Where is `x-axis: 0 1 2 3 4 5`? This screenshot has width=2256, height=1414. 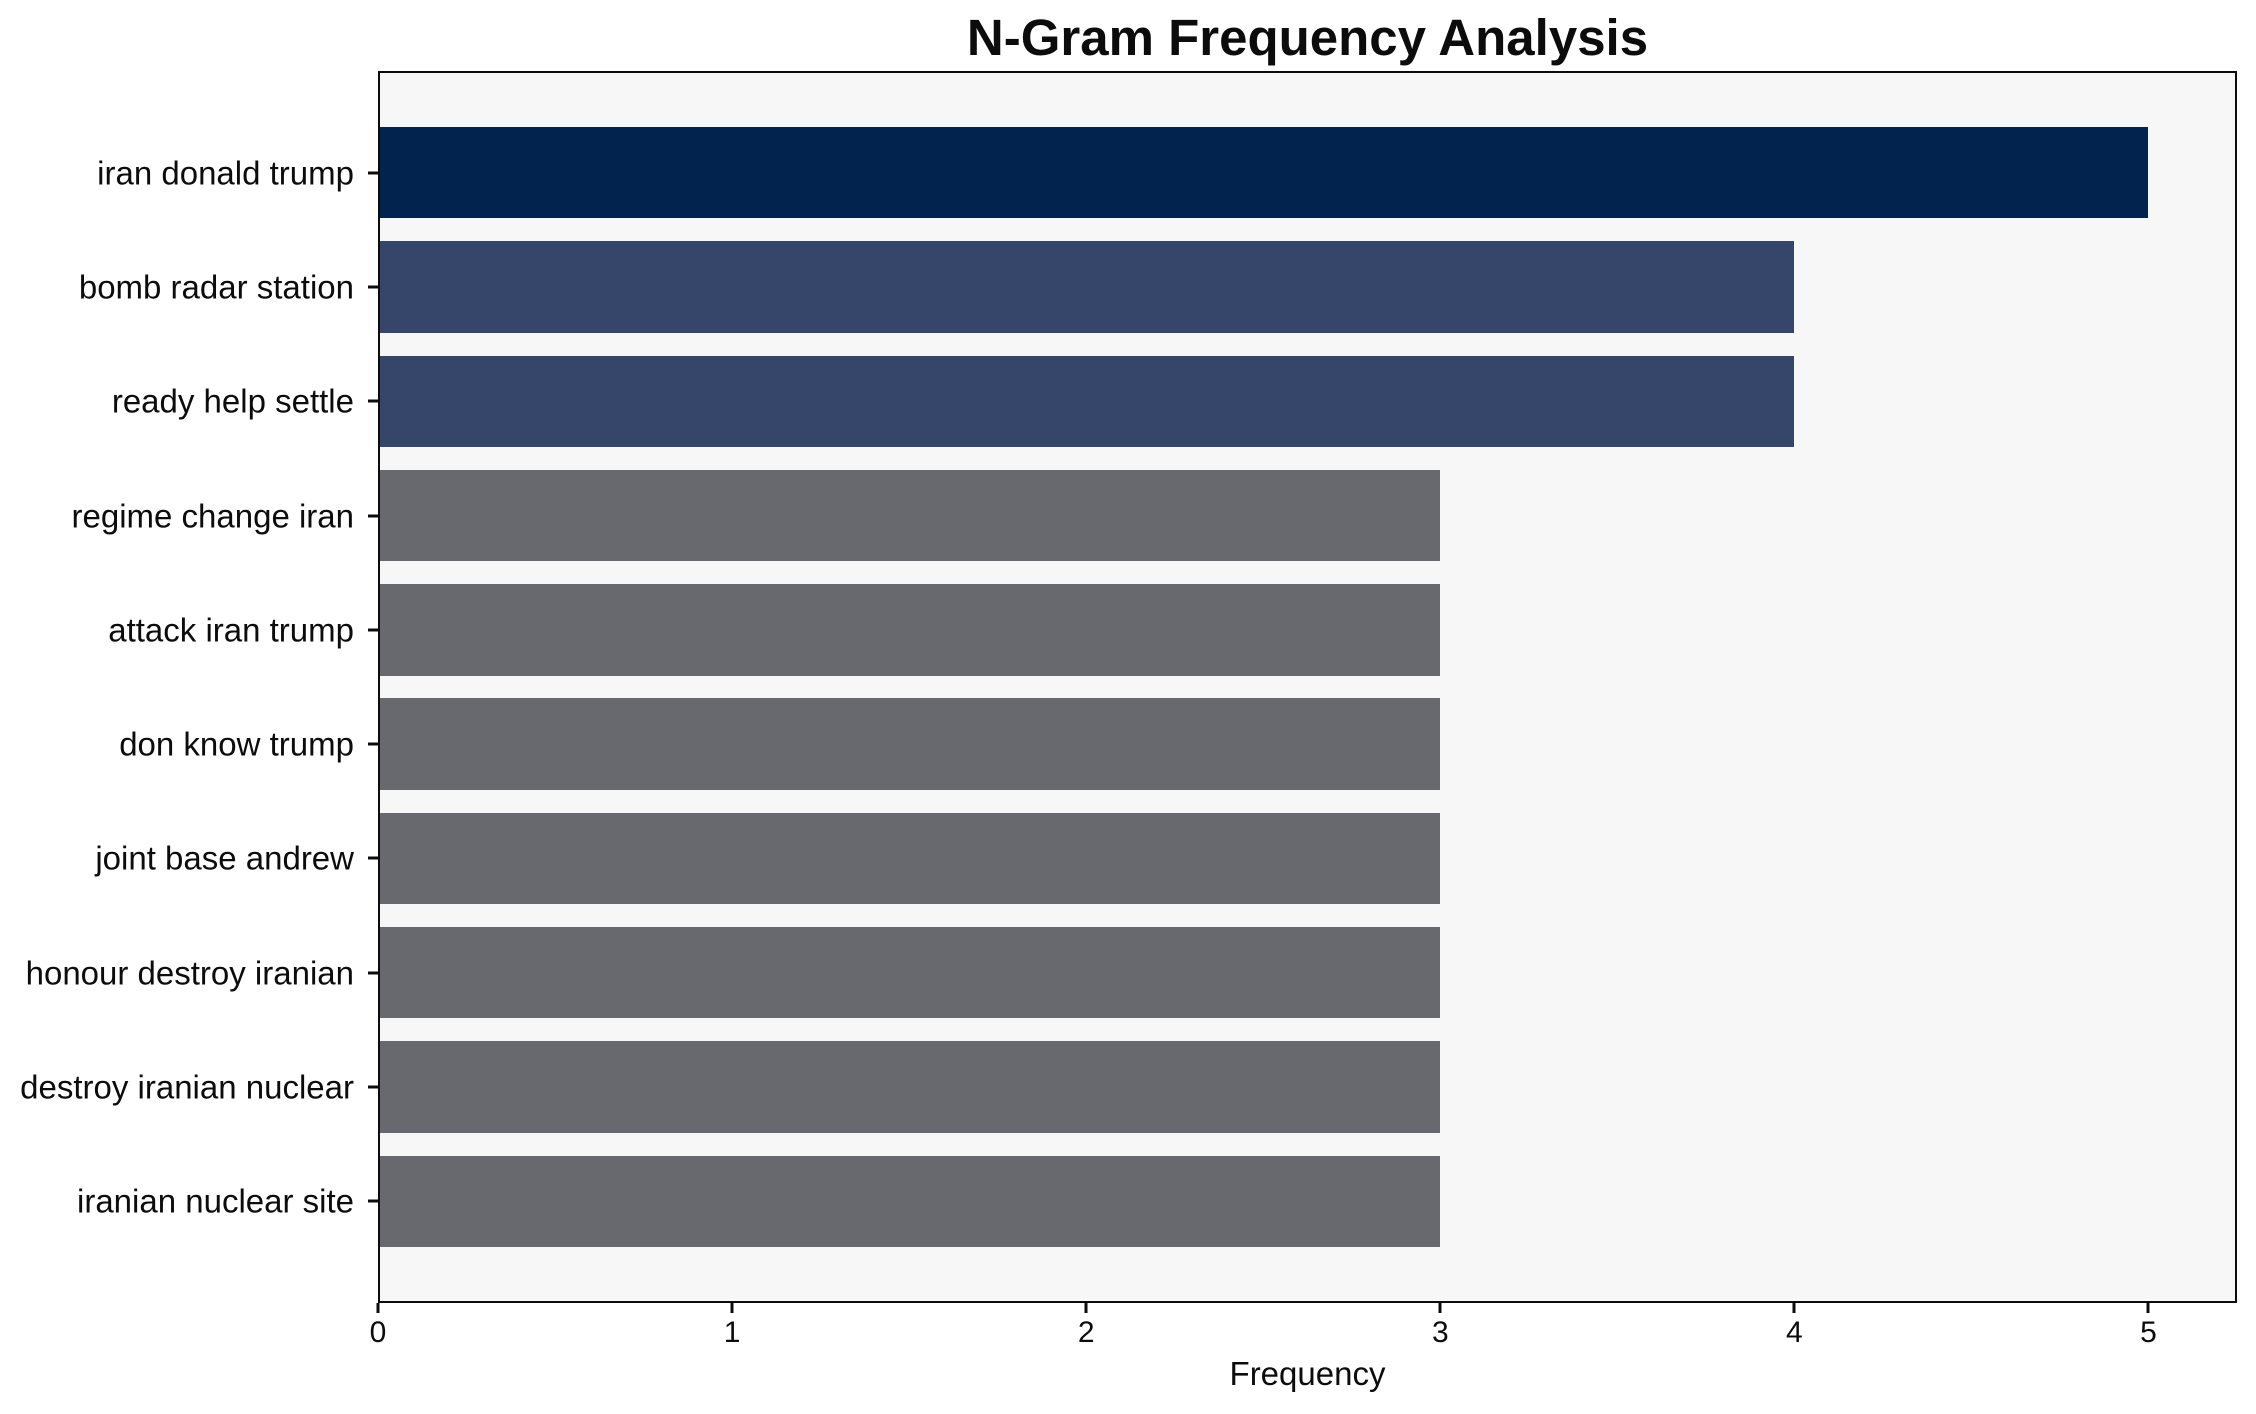 x-axis: 0 1 2 3 4 5 is located at coordinates (1303, 1335).